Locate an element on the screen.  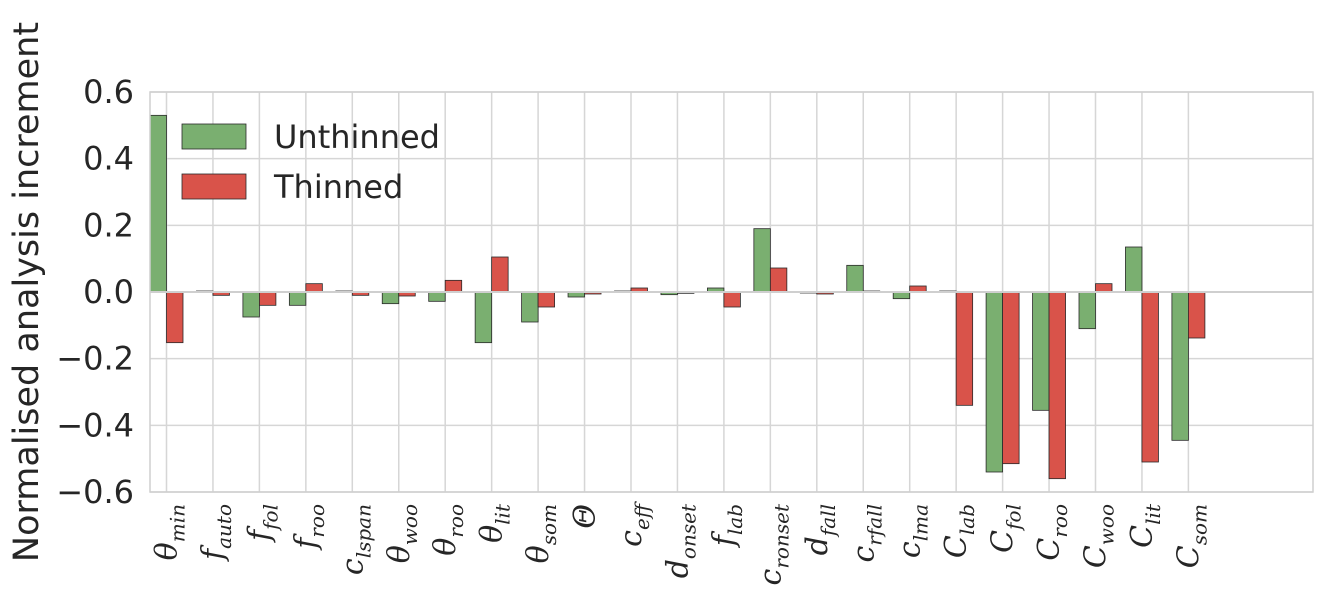
legend-label-unthinned: Unthinned is located at coordinates (357, 137).